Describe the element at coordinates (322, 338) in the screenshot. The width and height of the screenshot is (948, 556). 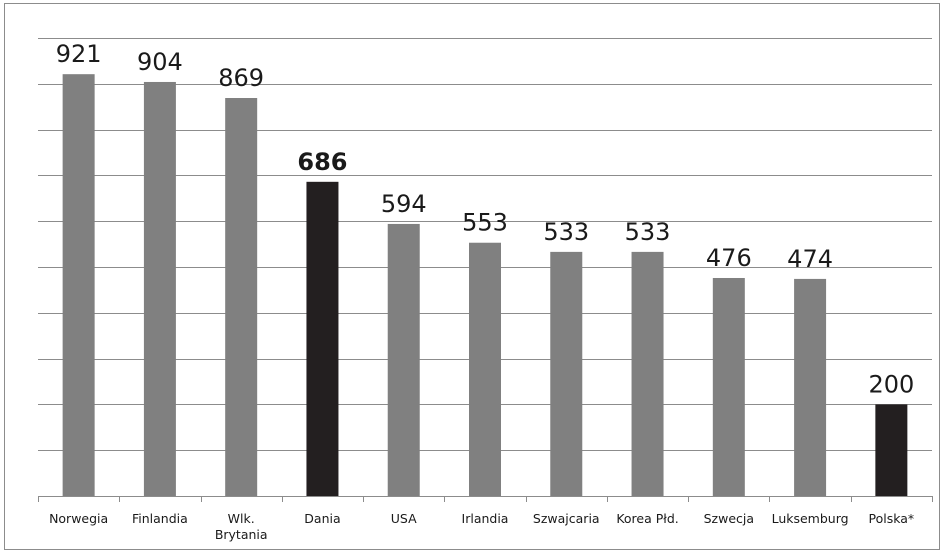
I see `bar-dania` at that location.